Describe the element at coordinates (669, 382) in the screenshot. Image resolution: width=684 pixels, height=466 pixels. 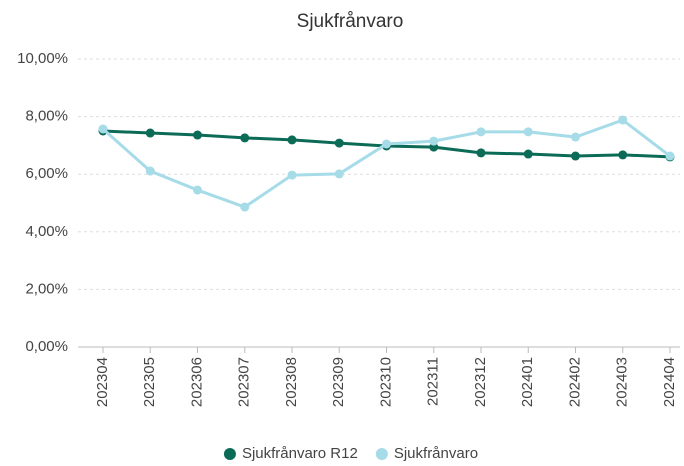
I see `x-tick-label: 202404` at that location.